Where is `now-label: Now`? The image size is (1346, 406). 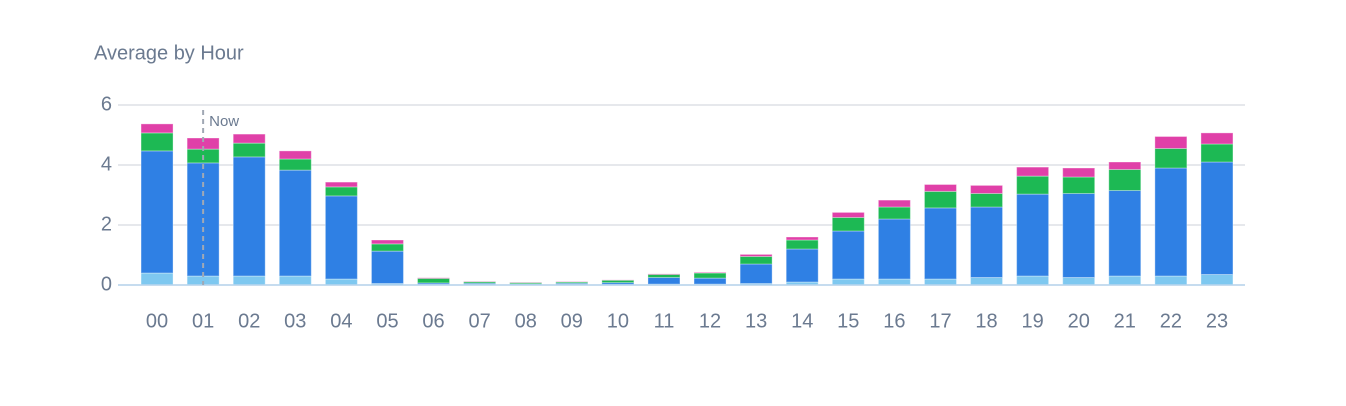 now-label: Now is located at coordinates (224, 121).